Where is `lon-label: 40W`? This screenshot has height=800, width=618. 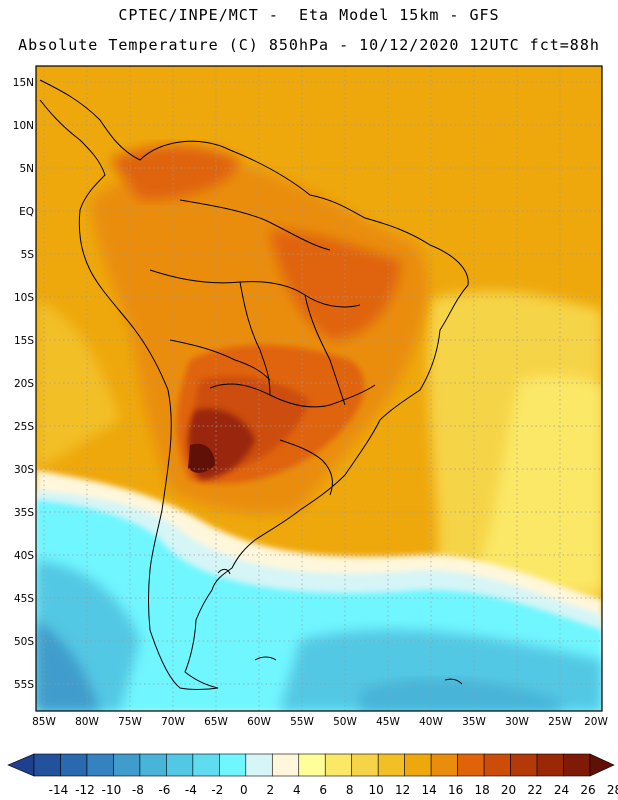
lon-label: 40W is located at coordinates (431, 722).